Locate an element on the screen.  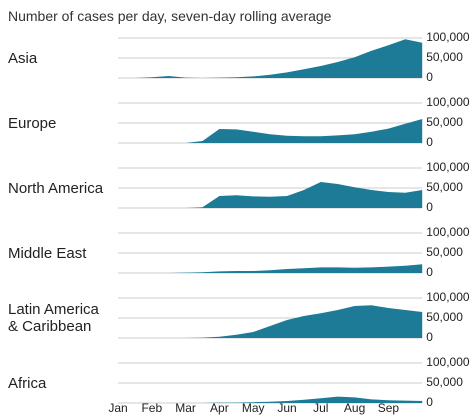
x-tick-label: Feb is located at coordinates (151, 408).